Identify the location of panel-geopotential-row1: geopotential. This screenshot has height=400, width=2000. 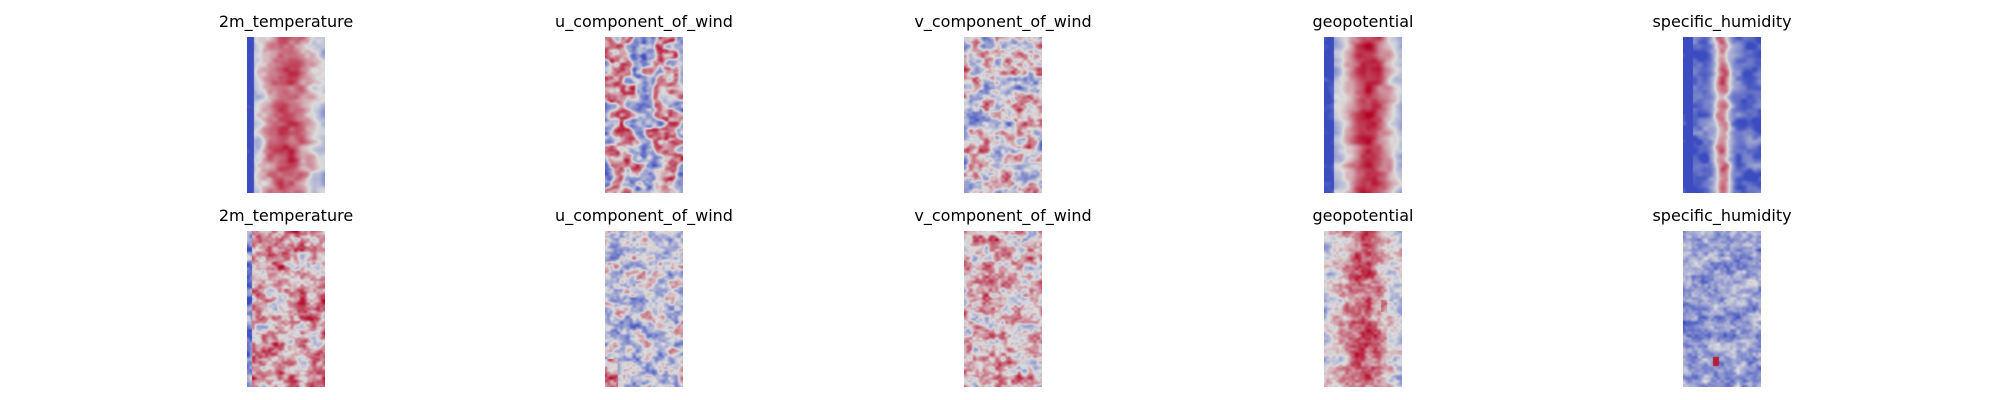
(1363, 100).